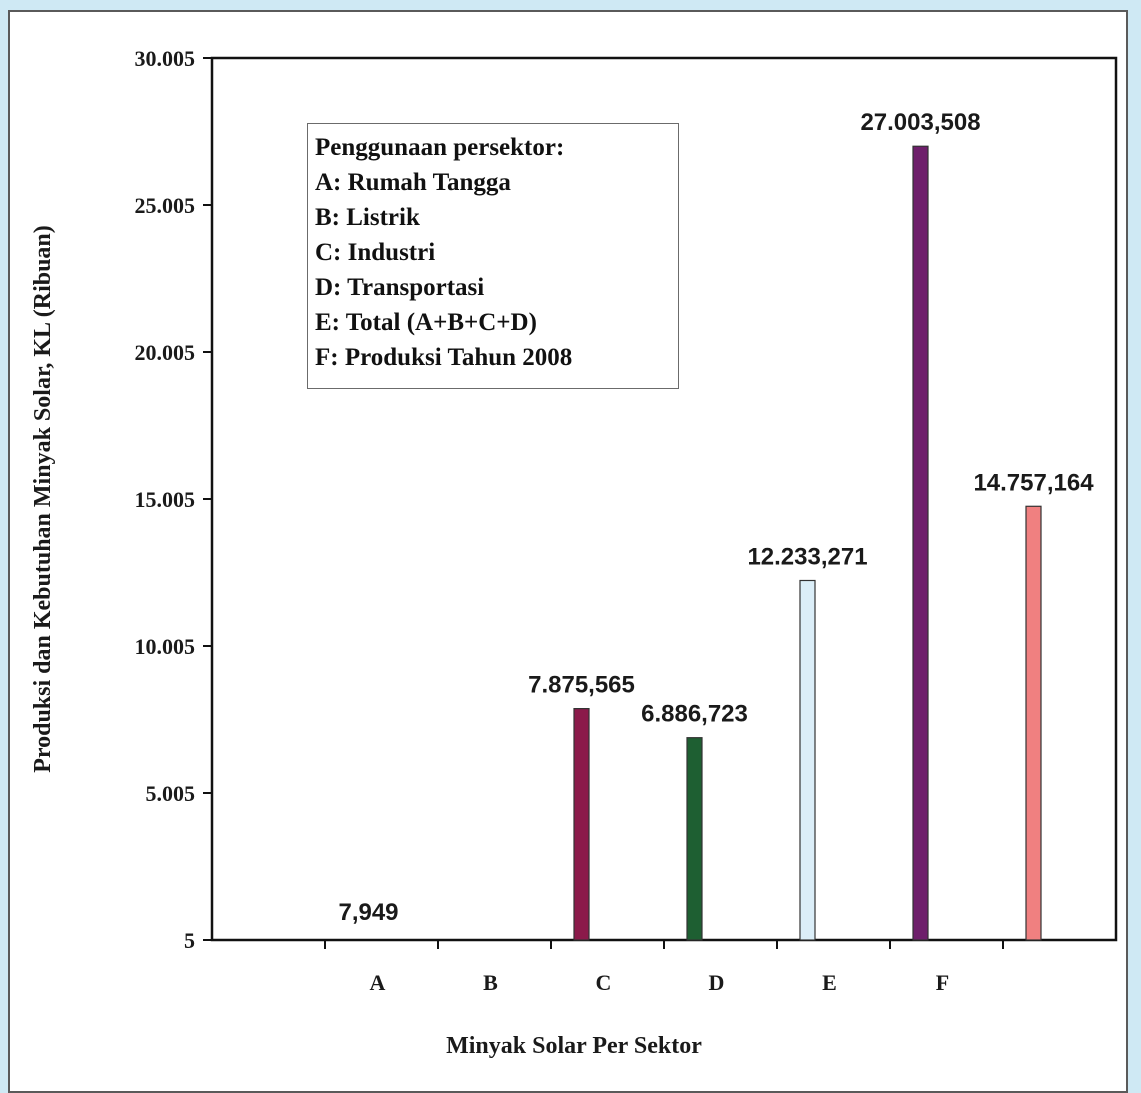 The image size is (1141, 1093). I want to click on data-label-b: 7.875,565, so click(581, 685).